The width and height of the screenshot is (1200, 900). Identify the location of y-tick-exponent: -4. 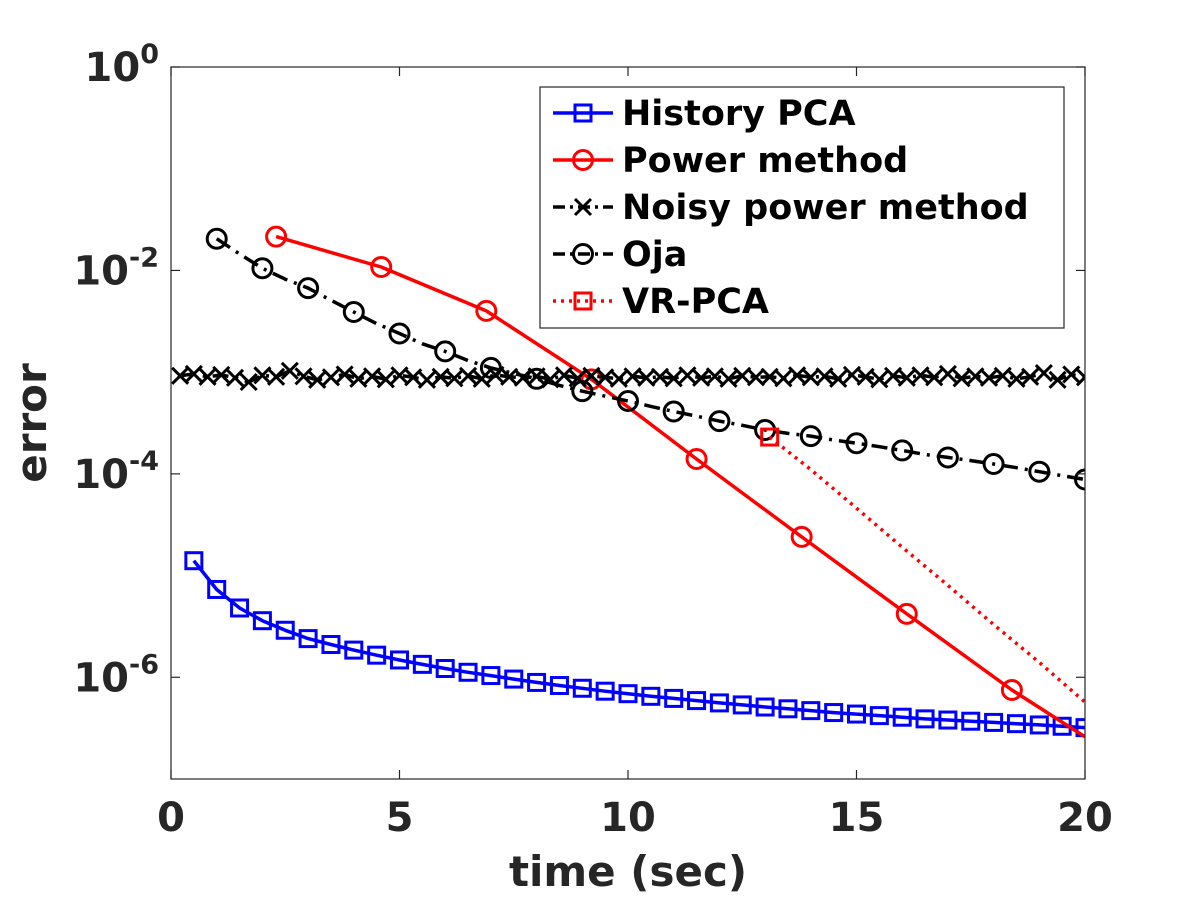
(144, 461).